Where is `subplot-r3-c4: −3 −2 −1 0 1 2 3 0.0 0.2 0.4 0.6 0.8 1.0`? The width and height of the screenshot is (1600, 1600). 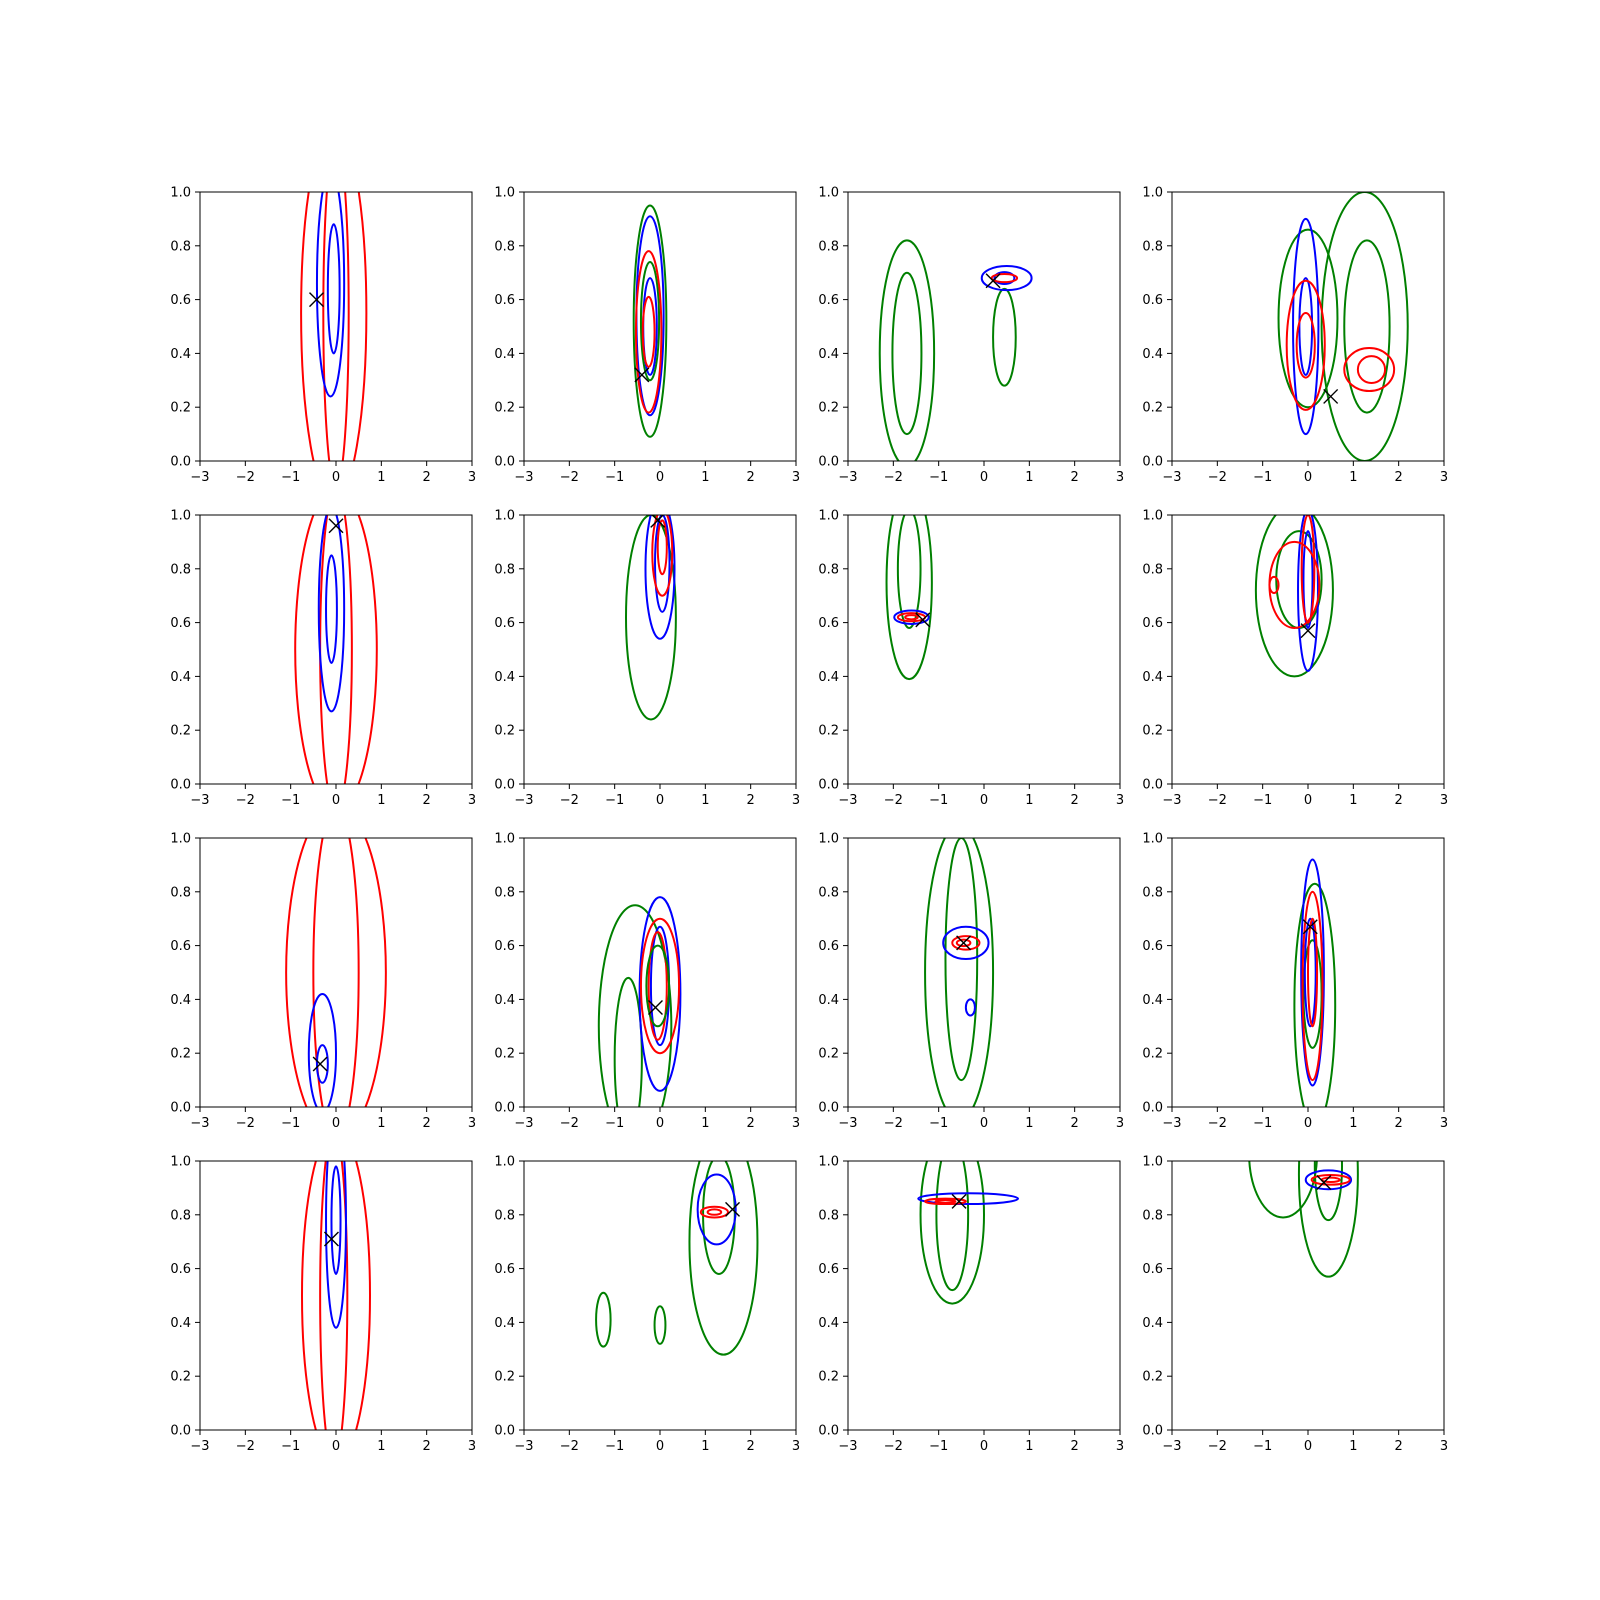 subplot-r3-c4: −3 −2 −1 0 1 2 3 0.0 0.2 0.4 0.6 0.8 1.0 is located at coordinates (1295, 982).